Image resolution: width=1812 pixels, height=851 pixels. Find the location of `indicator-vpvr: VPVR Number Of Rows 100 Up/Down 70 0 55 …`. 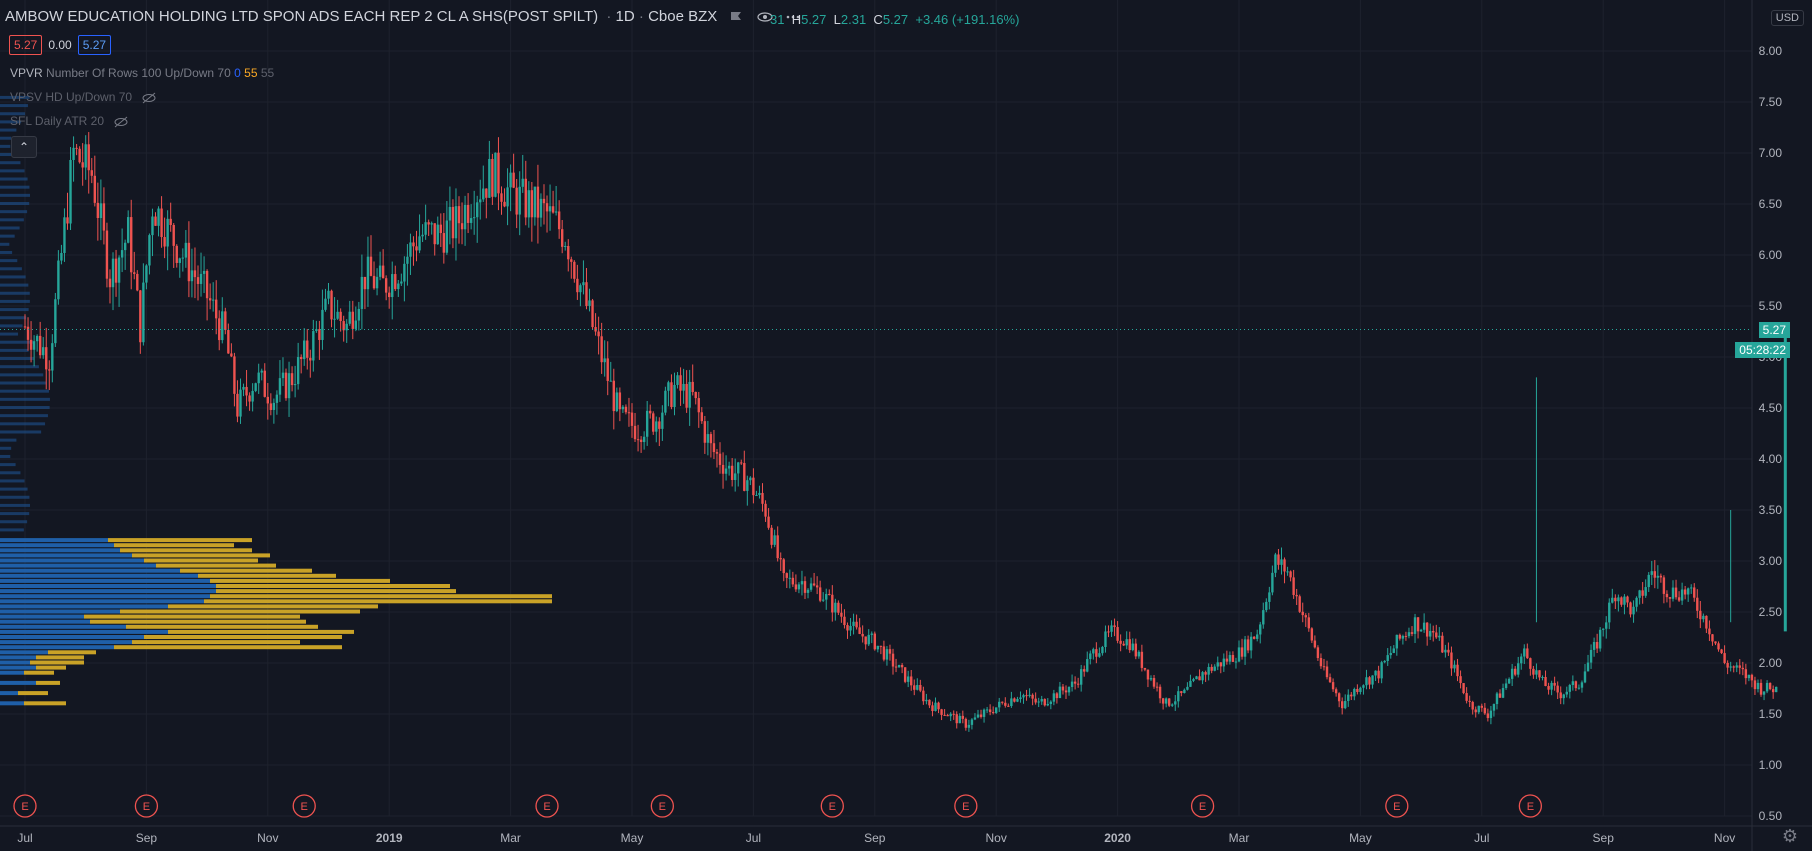

indicator-vpvr: VPVR Number Of Rows 100 Up/Down 70 0 55 … is located at coordinates (142, 73).